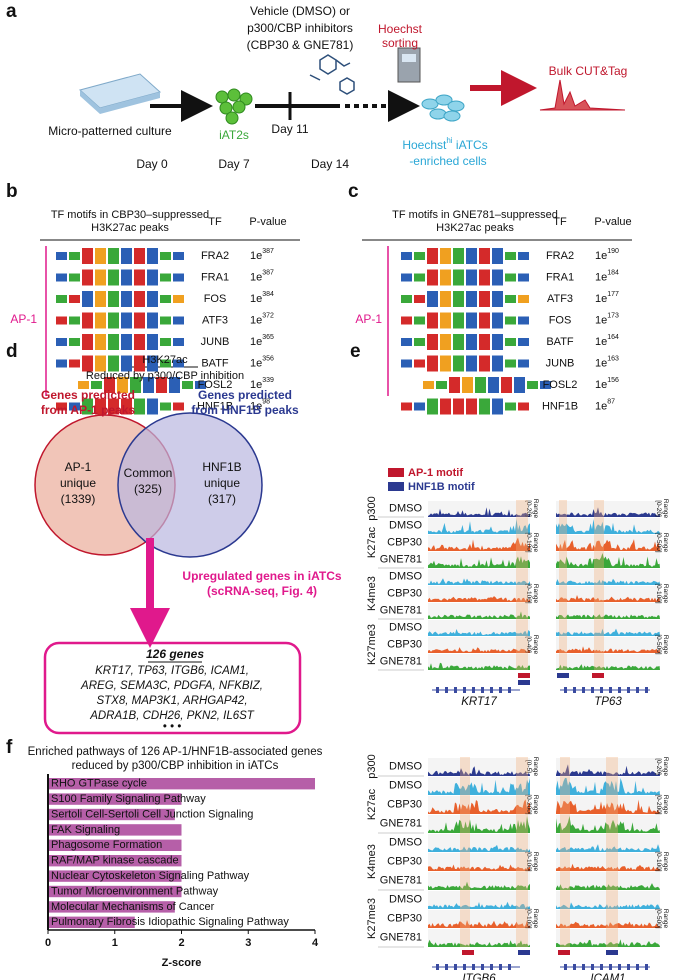 This screenshot has width=685, height=980. I want to click on gene-name: ICAM1, so click(607, 976).